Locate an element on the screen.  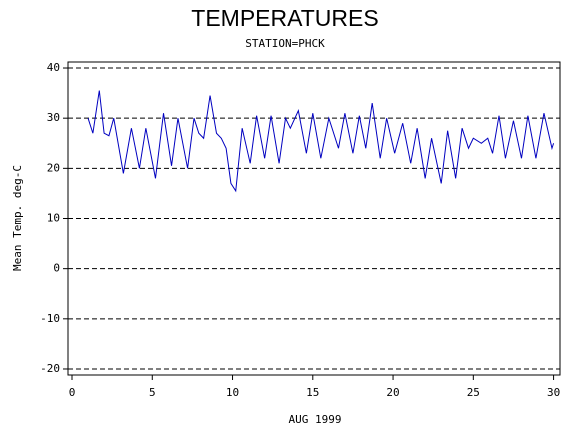
y-tick-label: 40 is located at coordinates (53, 67).